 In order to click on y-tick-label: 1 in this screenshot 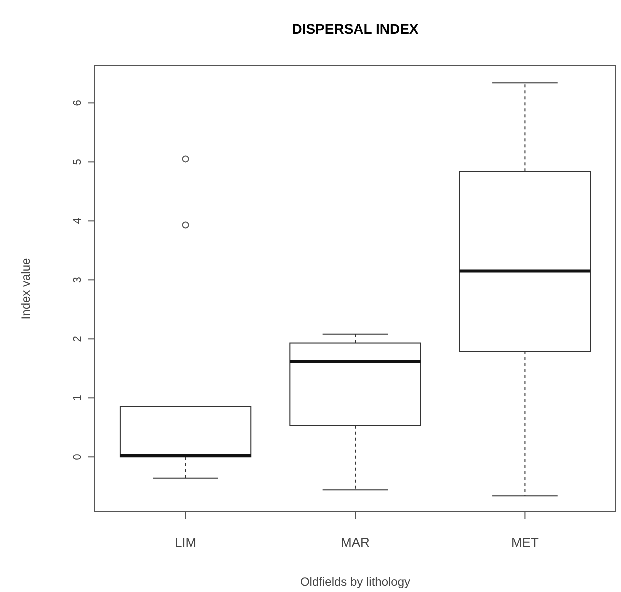, I will do `click(78, 398)`.